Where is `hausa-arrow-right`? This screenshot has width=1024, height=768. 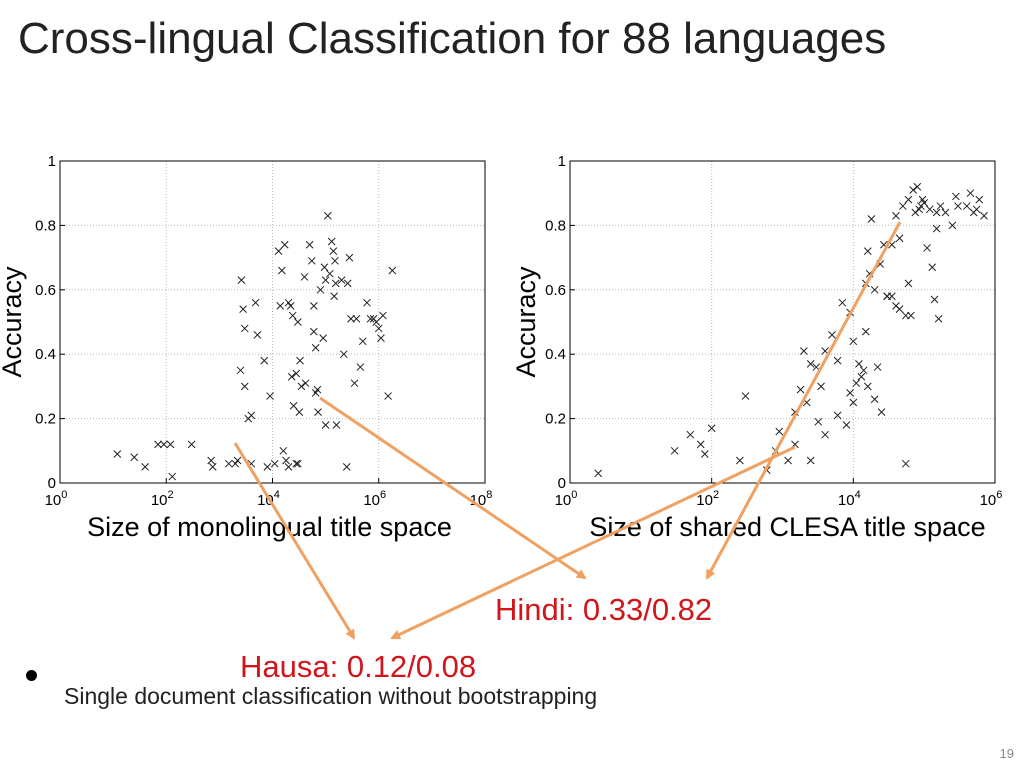
hausa-arrow-right is located at coordinates (593, 542).